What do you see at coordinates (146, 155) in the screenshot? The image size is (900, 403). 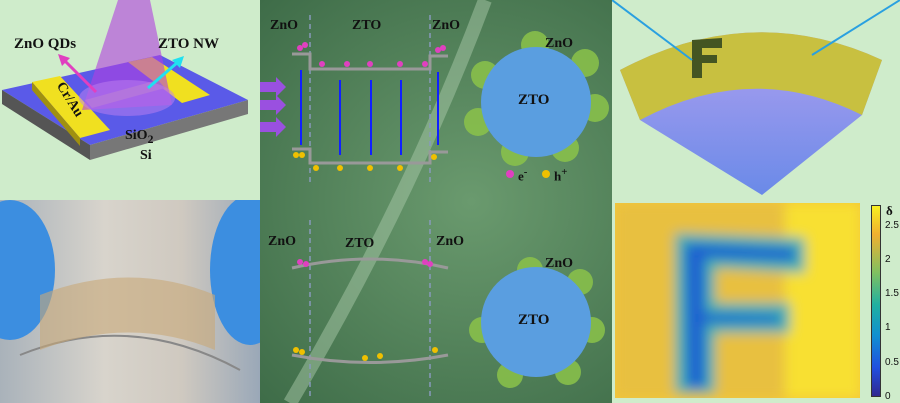 I see `substrate-label: Si` at bounding box center [146, 155].